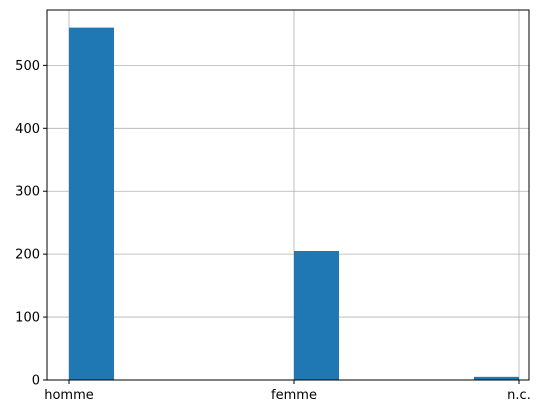  I want to click on x-tick-label: homme, so click(69, 395).